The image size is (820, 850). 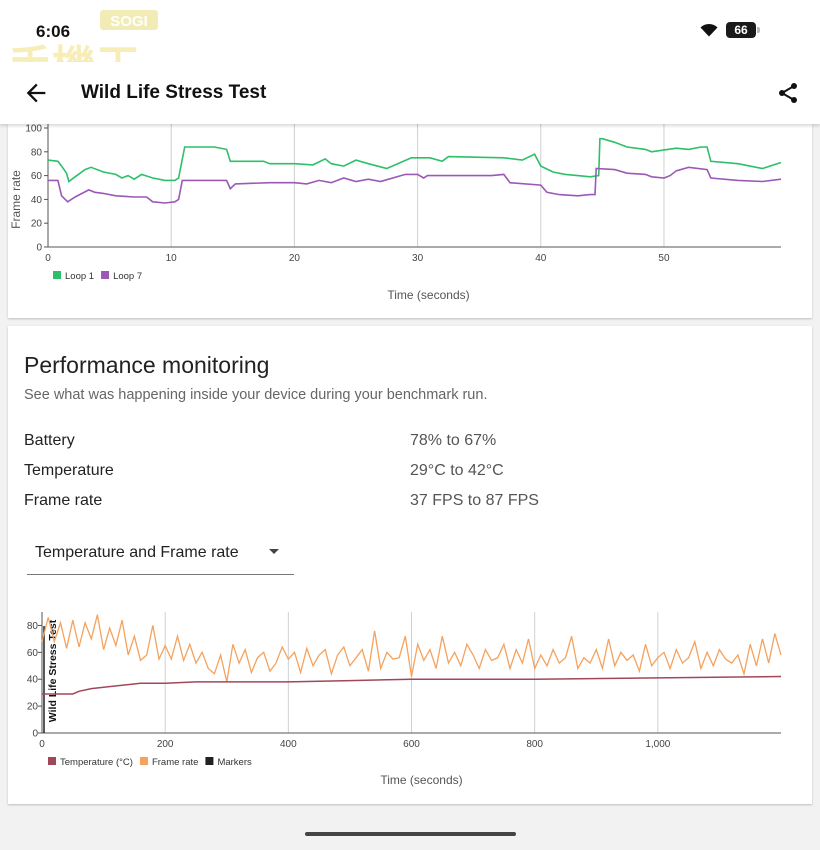 I want to click on legend-label: Temperature (°C), so click(x=96, y=762).